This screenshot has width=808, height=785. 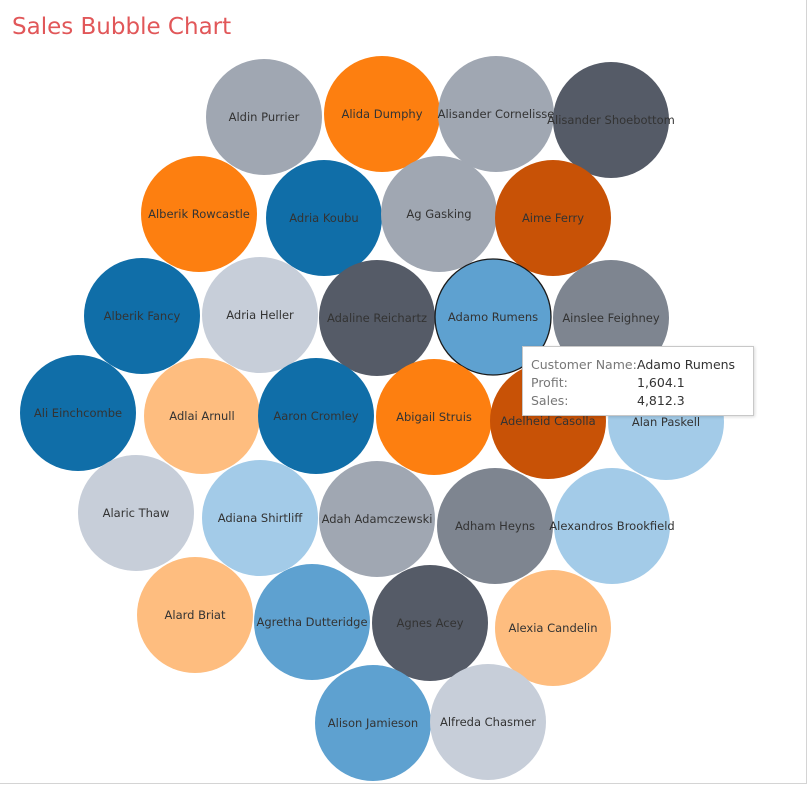 I want to click on bubble-ali-einchcombe: Ali Einchcombe, so click(x=78, y=413).